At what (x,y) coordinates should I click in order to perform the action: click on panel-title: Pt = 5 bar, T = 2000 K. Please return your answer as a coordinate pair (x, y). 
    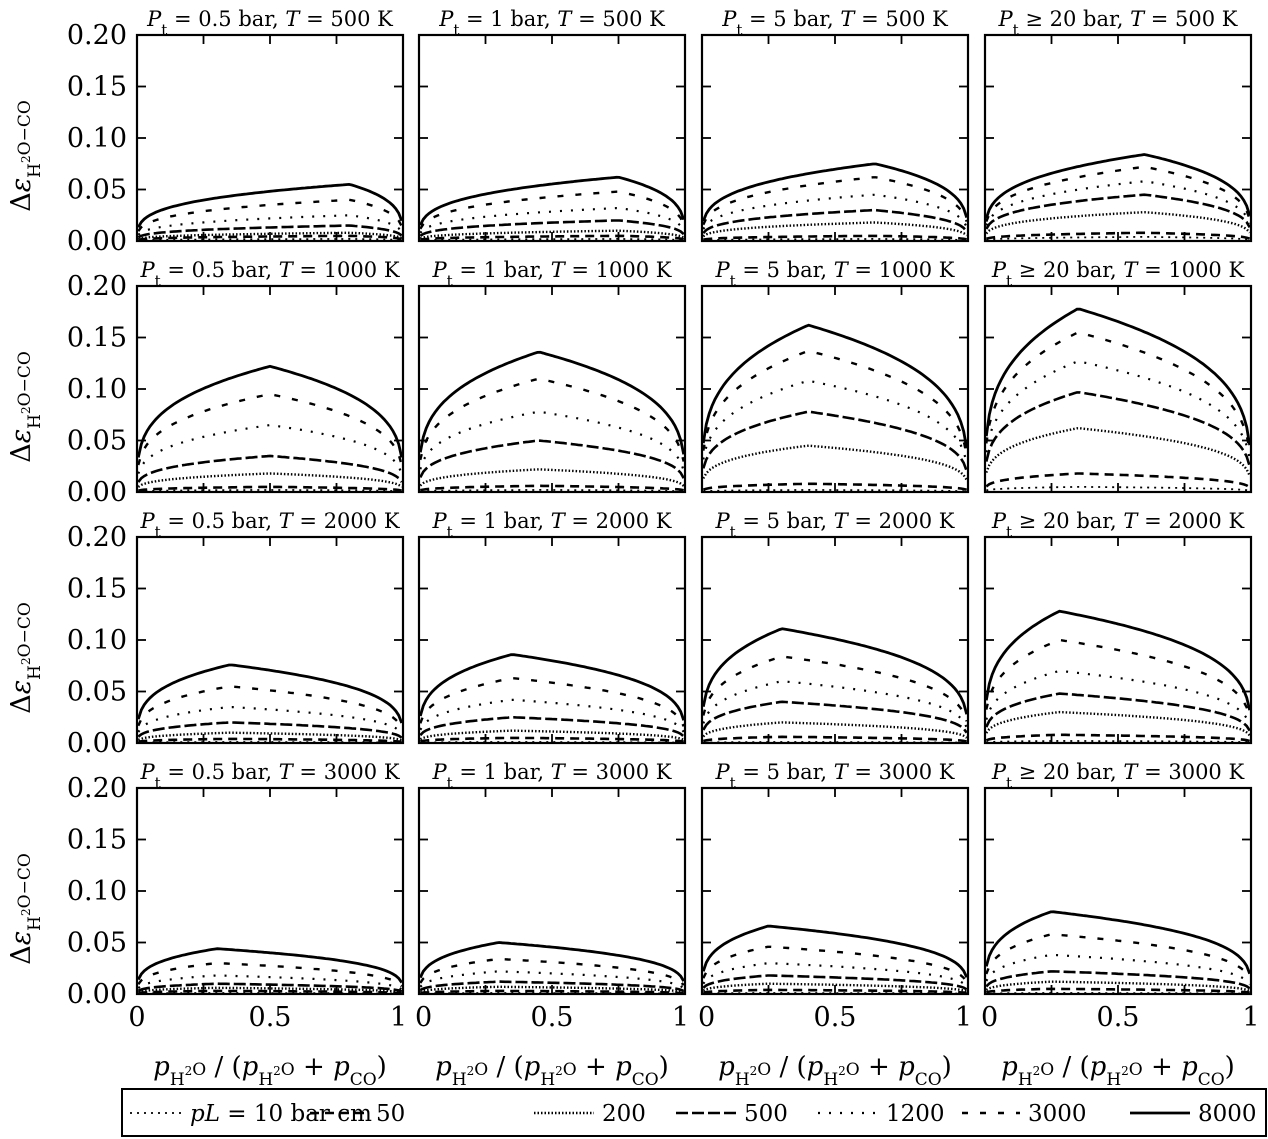
    Looking at the image, I should click on (835, 525).